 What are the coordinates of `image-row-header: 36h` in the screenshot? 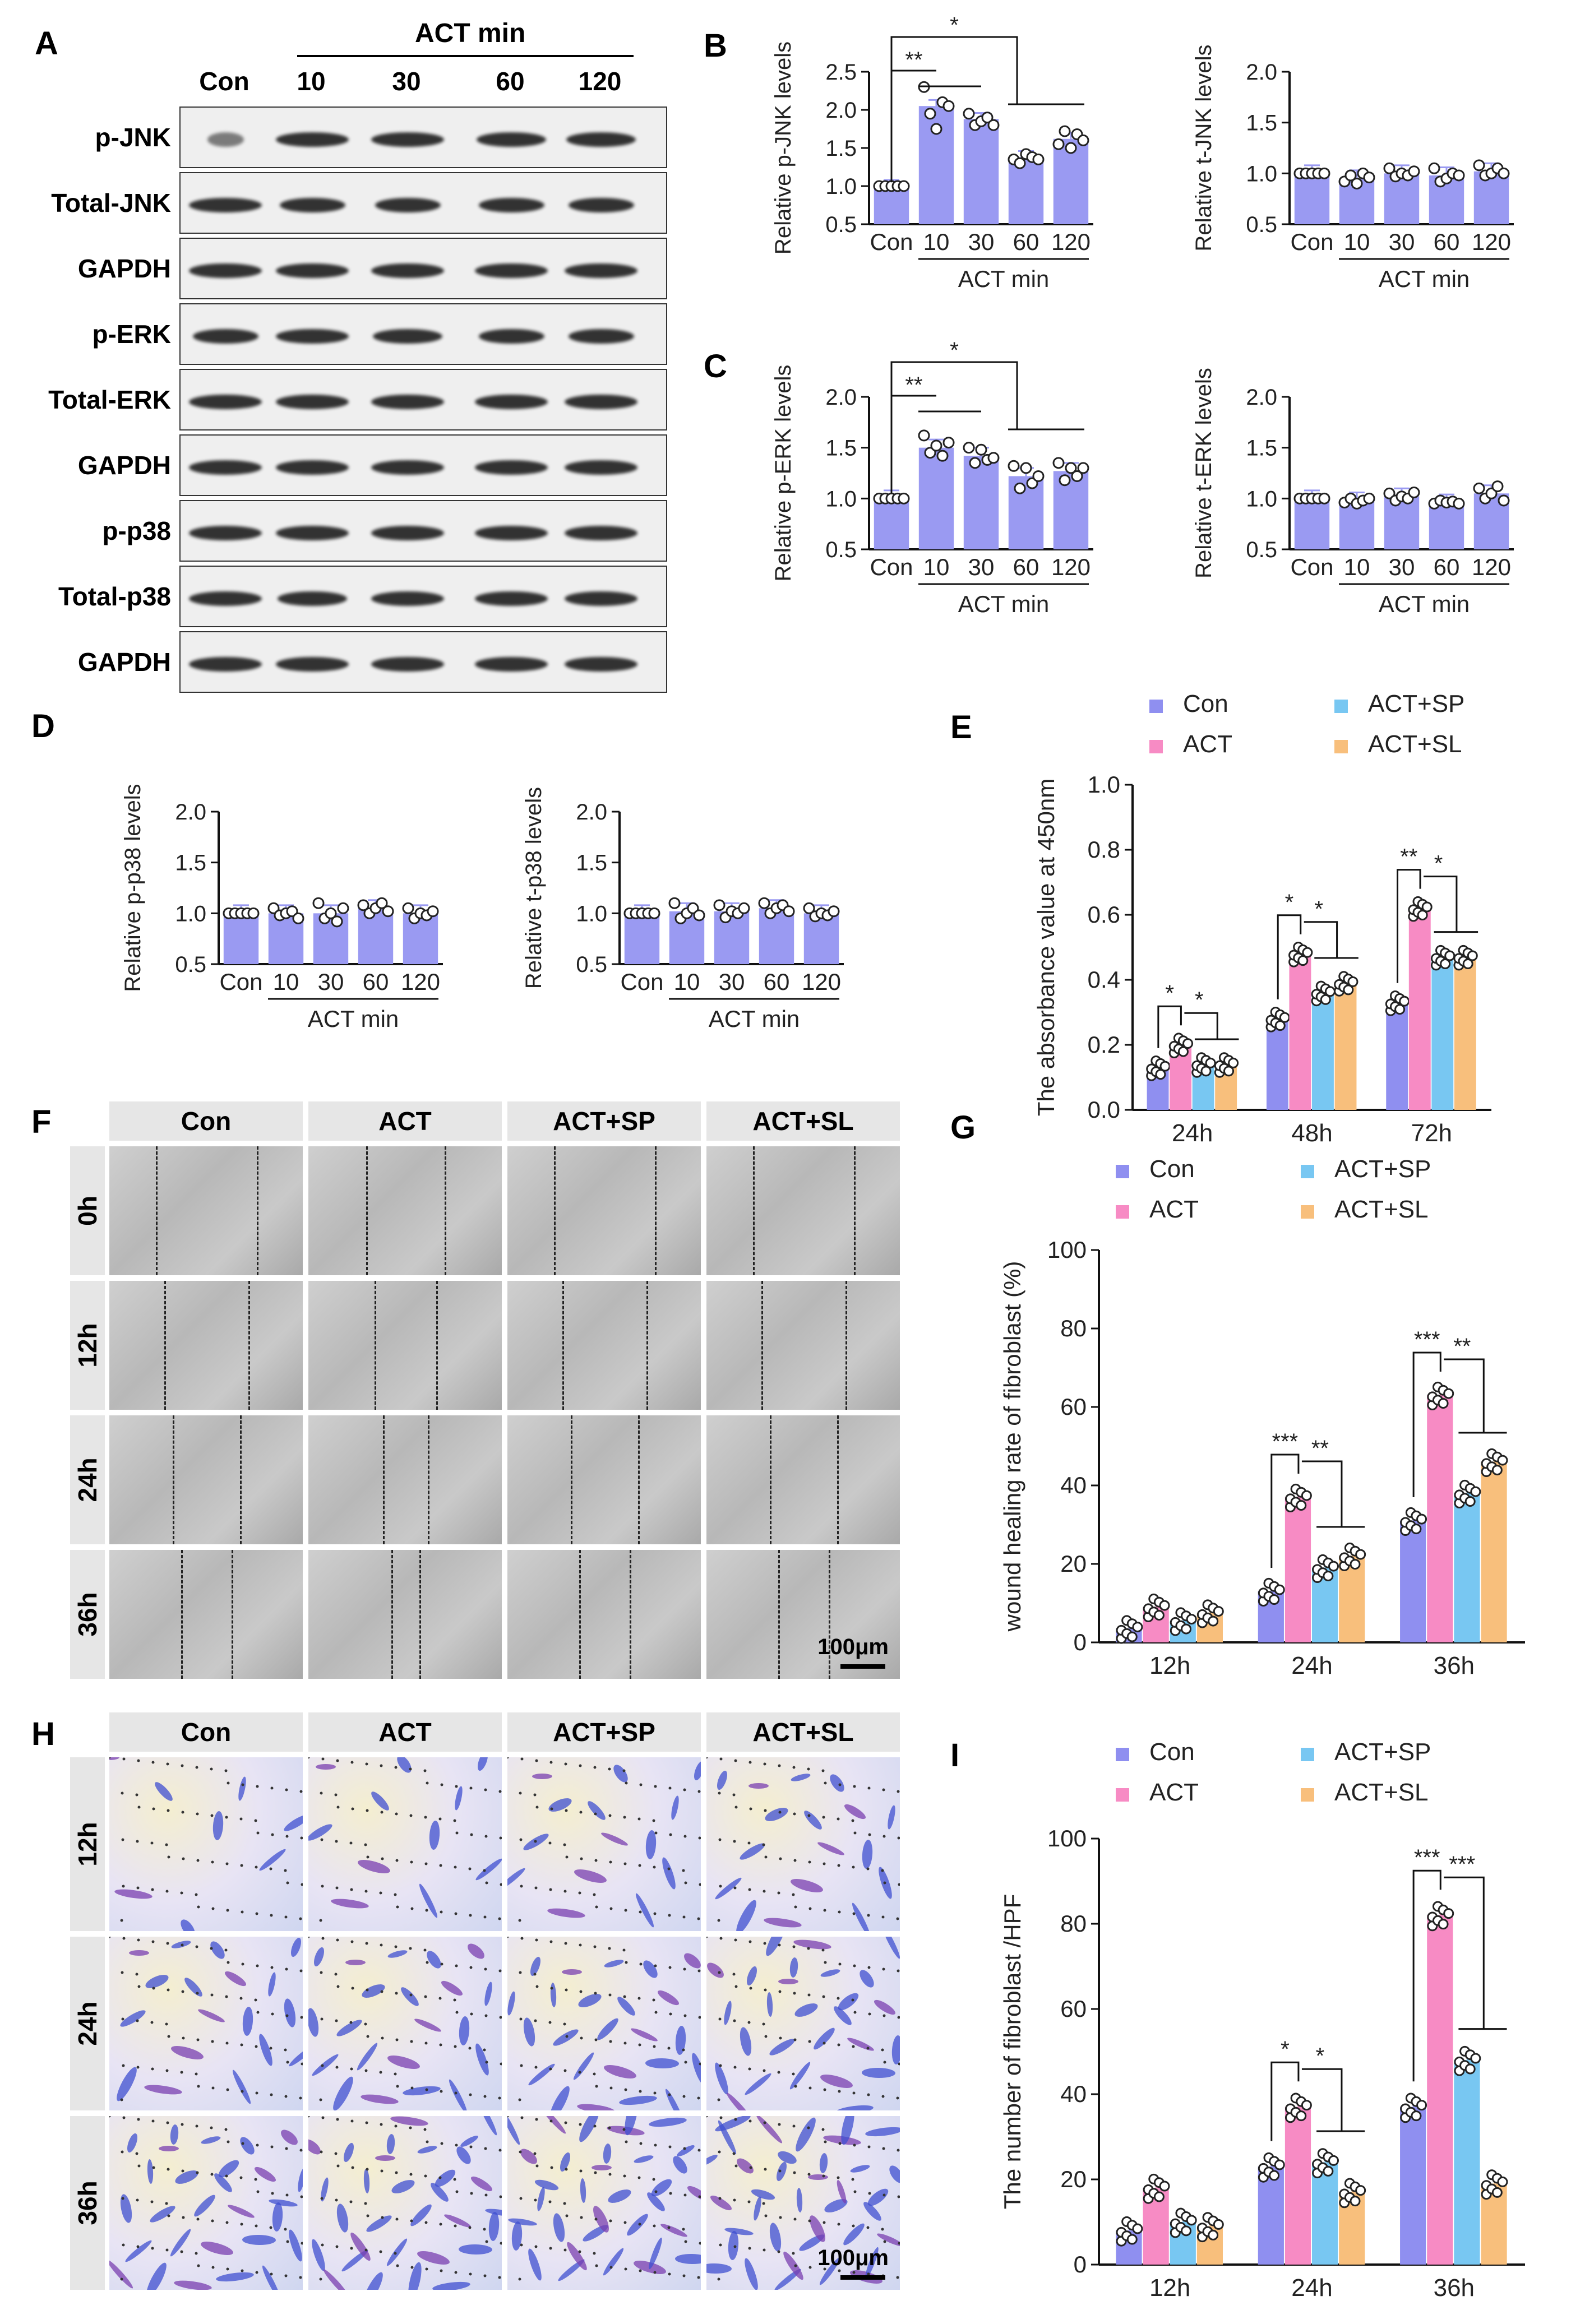 It's located at (87, 1614).